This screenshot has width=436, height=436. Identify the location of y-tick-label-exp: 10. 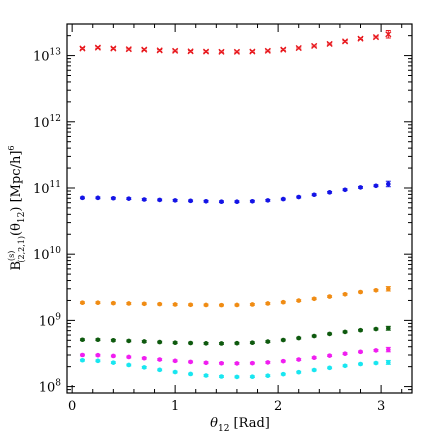
(56, 251).